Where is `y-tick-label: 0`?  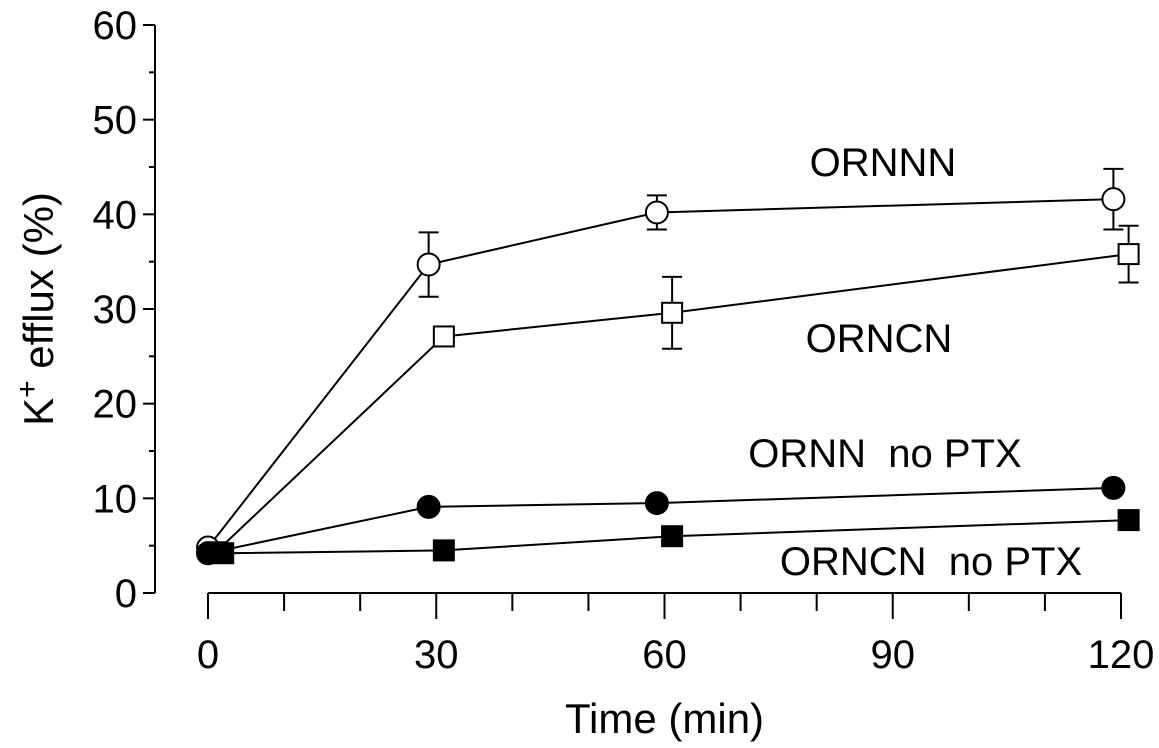
y-tick-label: 0 is located at coordinates (126, 594).